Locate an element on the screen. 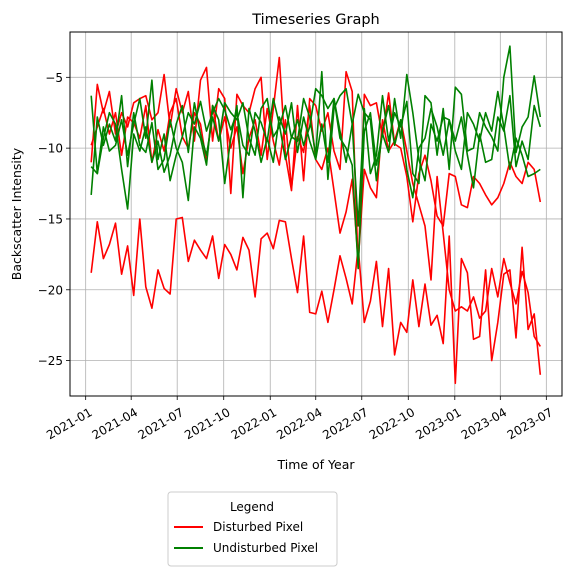  y-axis-title: Backscatter Intensity is located at coordinates (16, 213).